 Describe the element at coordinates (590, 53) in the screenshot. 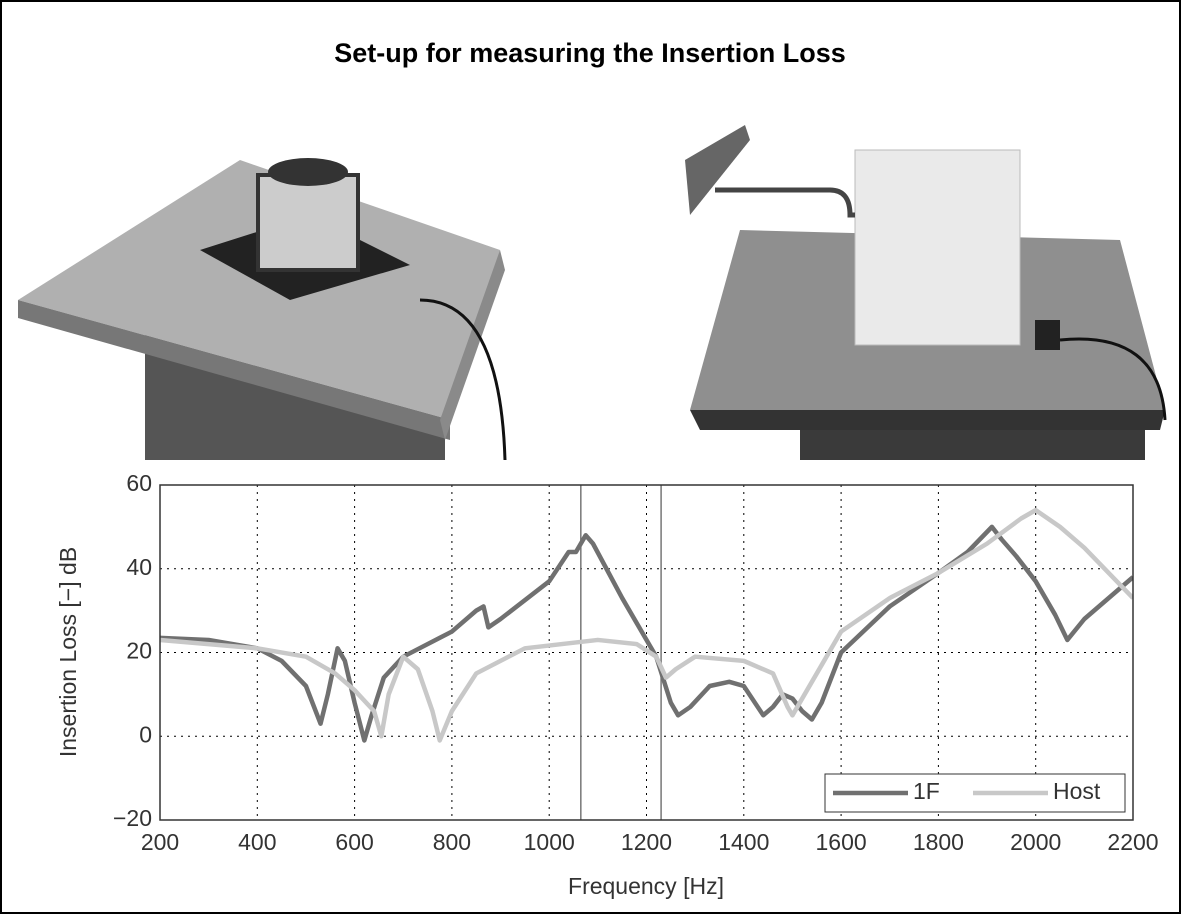

I see `slide-title: Set-up for measuring the Insertion Loss` at that location.